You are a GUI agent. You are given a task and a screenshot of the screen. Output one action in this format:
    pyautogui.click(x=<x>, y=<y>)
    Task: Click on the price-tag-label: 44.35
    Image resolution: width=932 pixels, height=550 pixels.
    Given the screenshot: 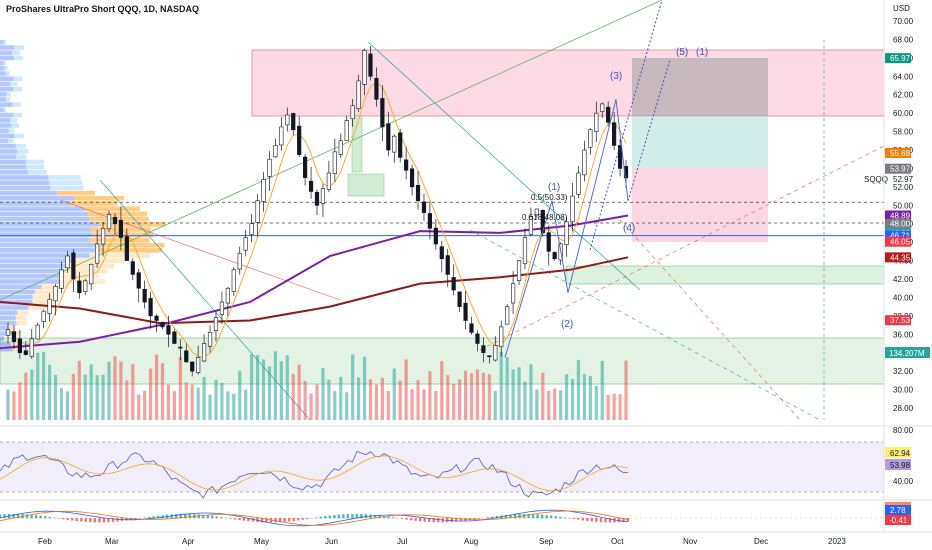 What is the action you would take?
    pyautogui.click(x=900, y=257)
    